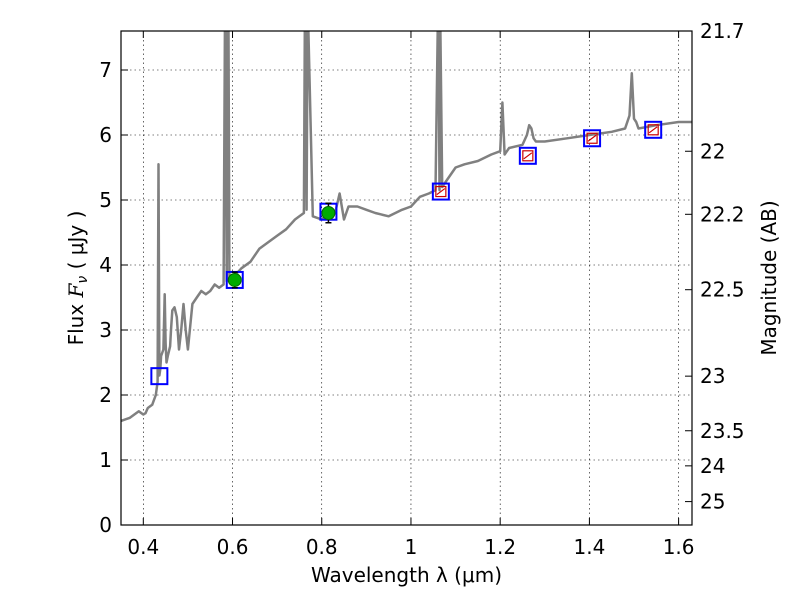  Describe the element at coordinates (589, 547) in the screenshot. I see `x-tick-label: 1.4` at that location.